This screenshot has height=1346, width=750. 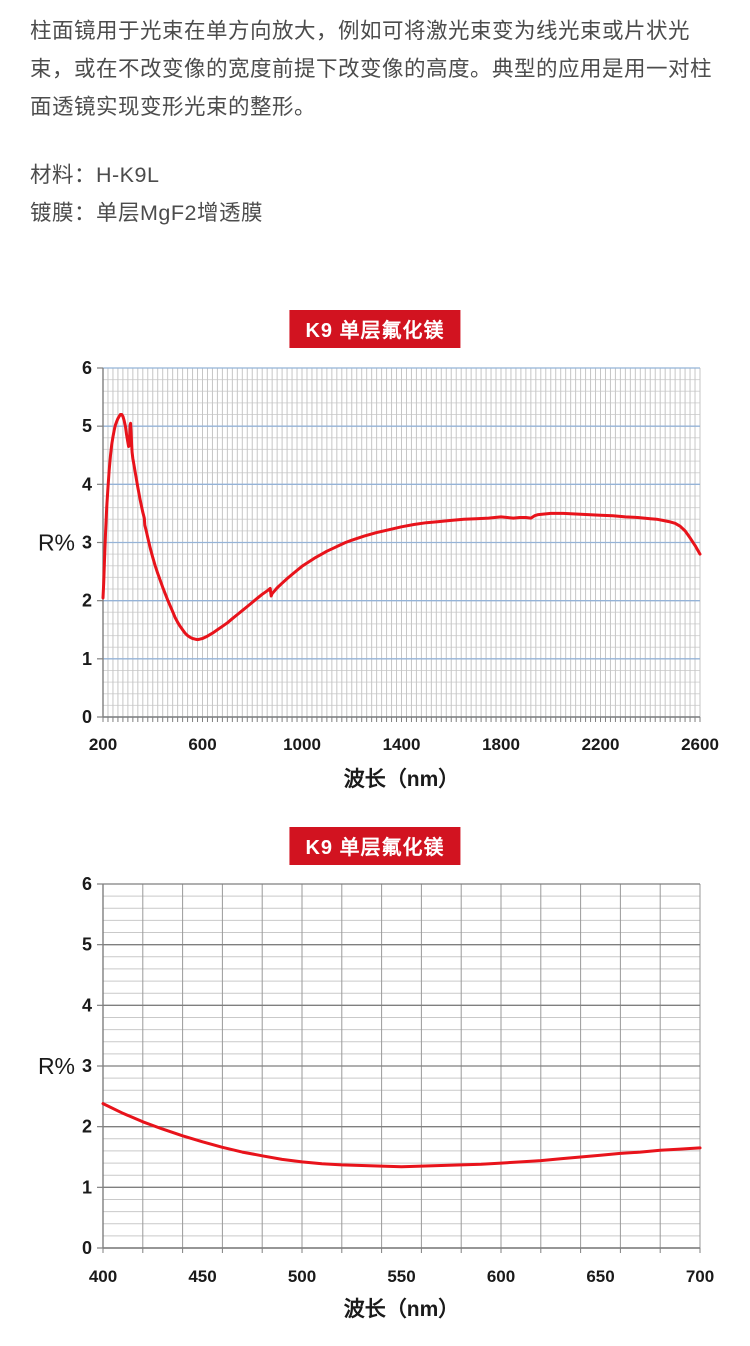 I want to click on svg-text: 200, so click(x=103, y=744).